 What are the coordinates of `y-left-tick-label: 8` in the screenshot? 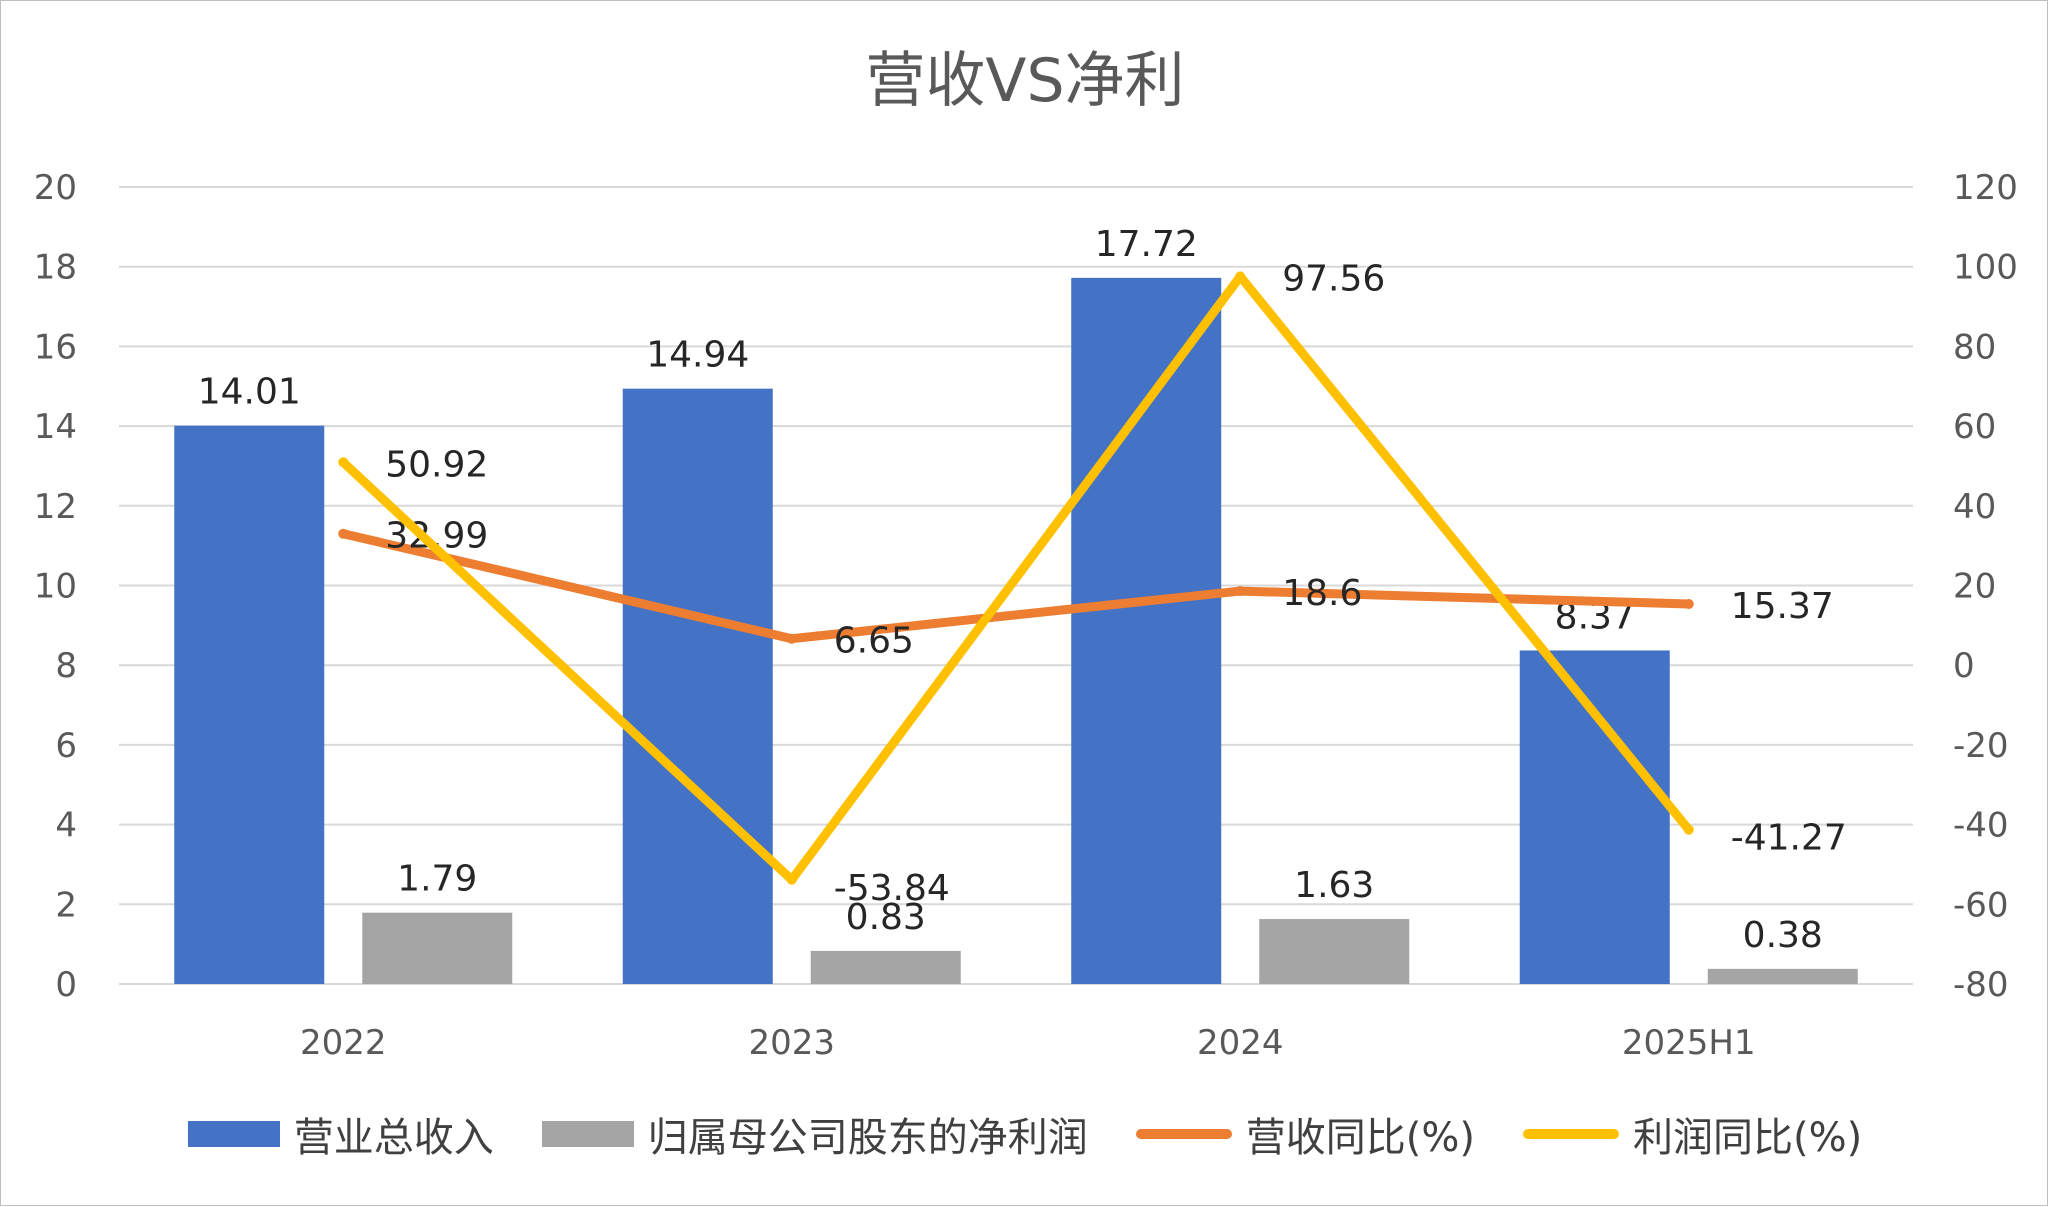 It's located at (66, 666).